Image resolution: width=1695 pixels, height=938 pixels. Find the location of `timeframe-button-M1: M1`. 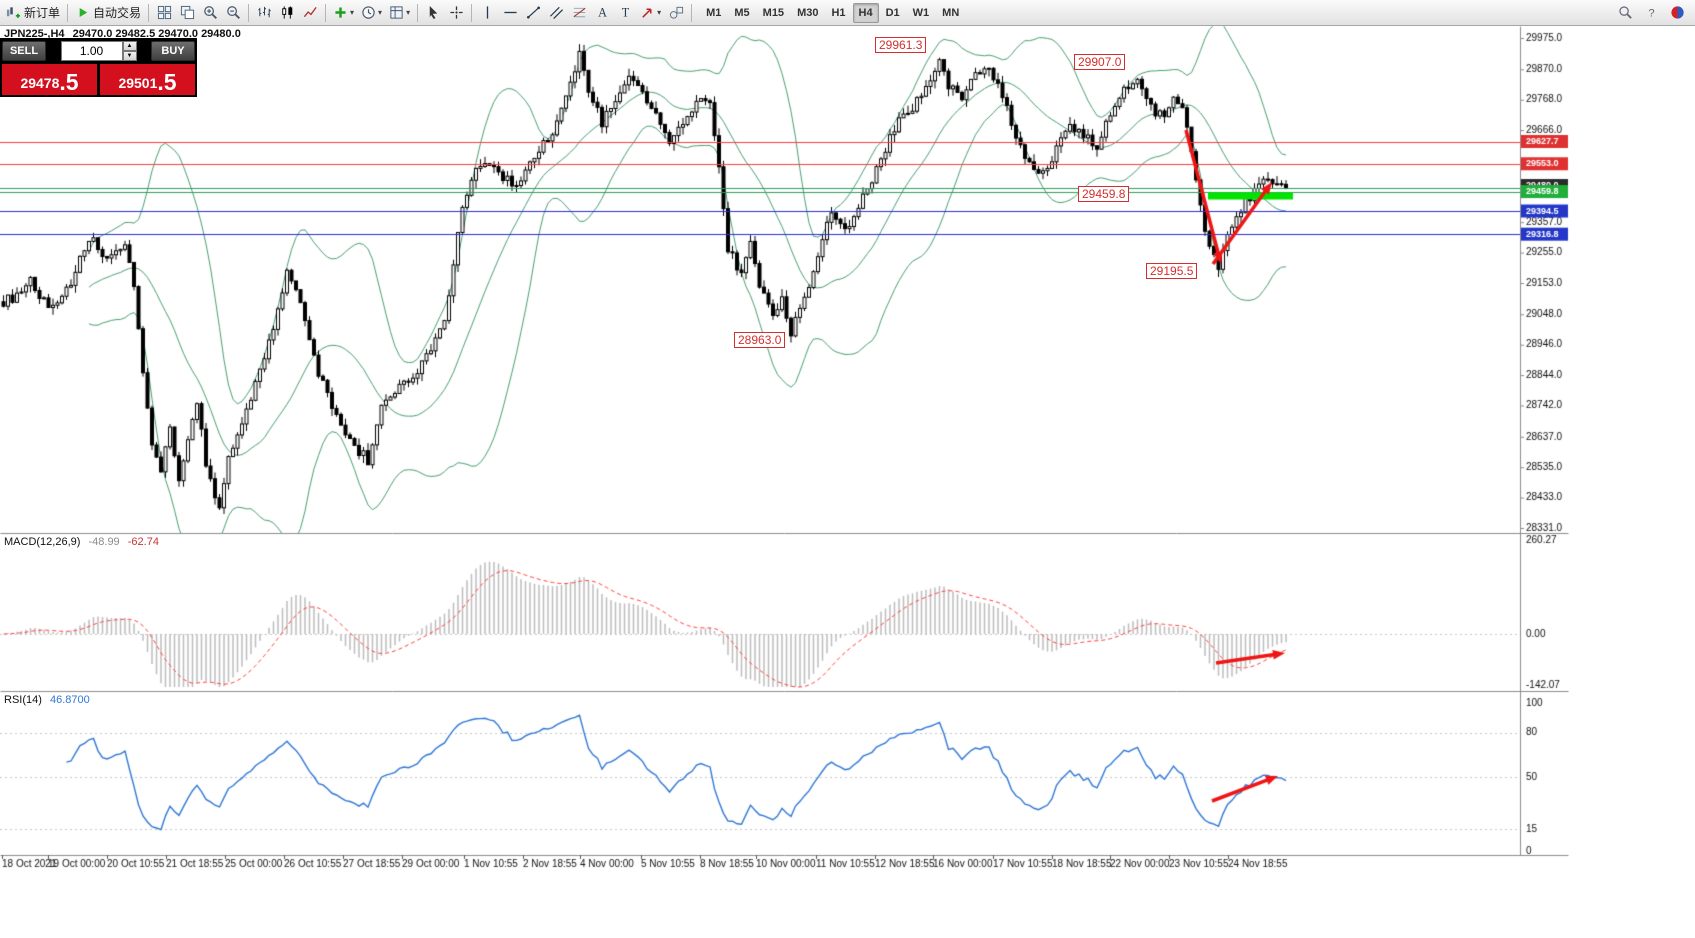

timeframe-button-M1: M1 is located at coordinates (713, 13).